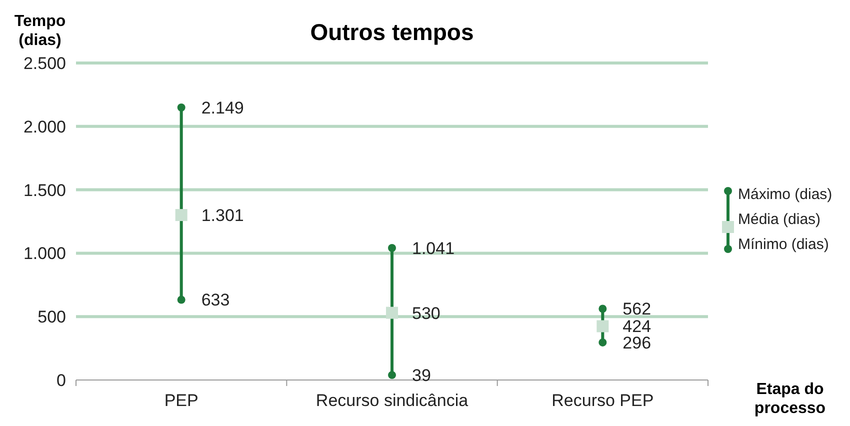  I want to click on x-tick-label: Recurso PEP, so click(603, 400).